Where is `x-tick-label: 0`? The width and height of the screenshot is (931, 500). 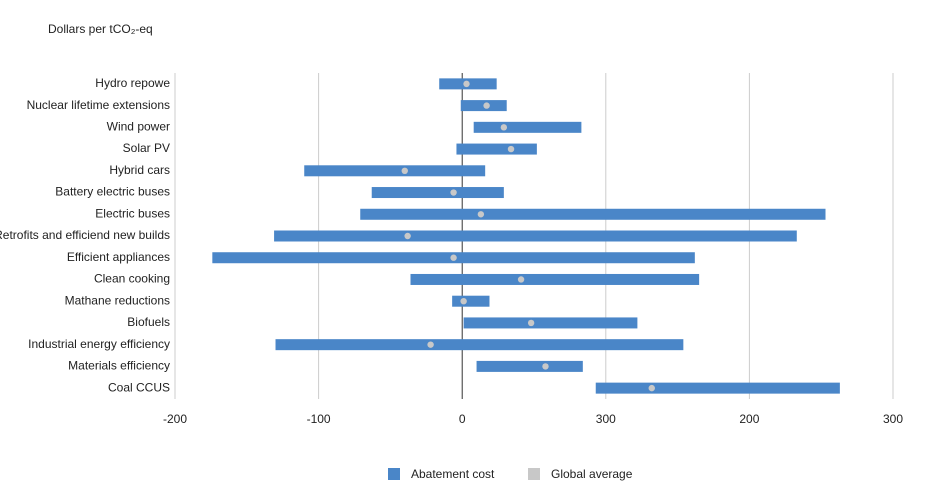
x-tick-label: 0 is located at coordinates (462, 419).